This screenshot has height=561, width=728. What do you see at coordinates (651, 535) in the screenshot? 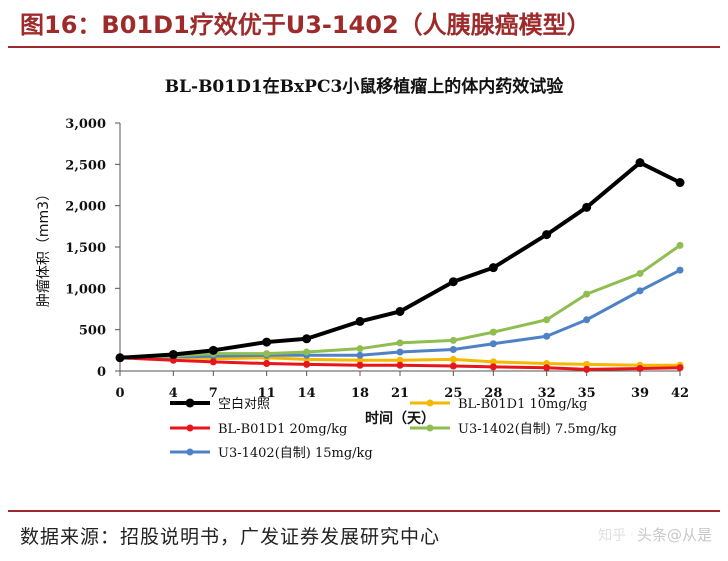
I see `watermark-part2: 头条` at bounding box center [651, 535].